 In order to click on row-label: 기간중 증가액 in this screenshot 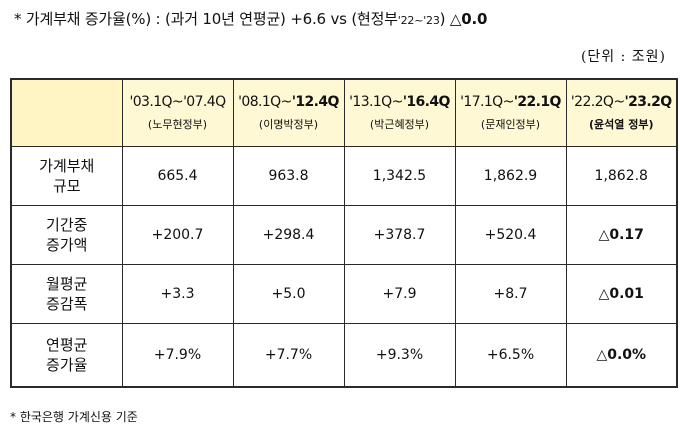, I will do `click(66, 235)`.